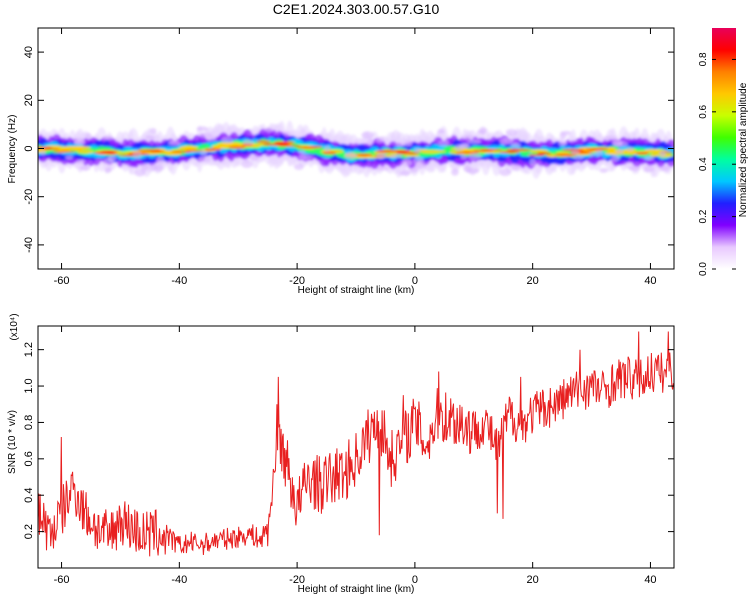  Describe the element at coordinates (29, 349) in the screenshot. I see `snr-ytick-label: 1.2` at that location.